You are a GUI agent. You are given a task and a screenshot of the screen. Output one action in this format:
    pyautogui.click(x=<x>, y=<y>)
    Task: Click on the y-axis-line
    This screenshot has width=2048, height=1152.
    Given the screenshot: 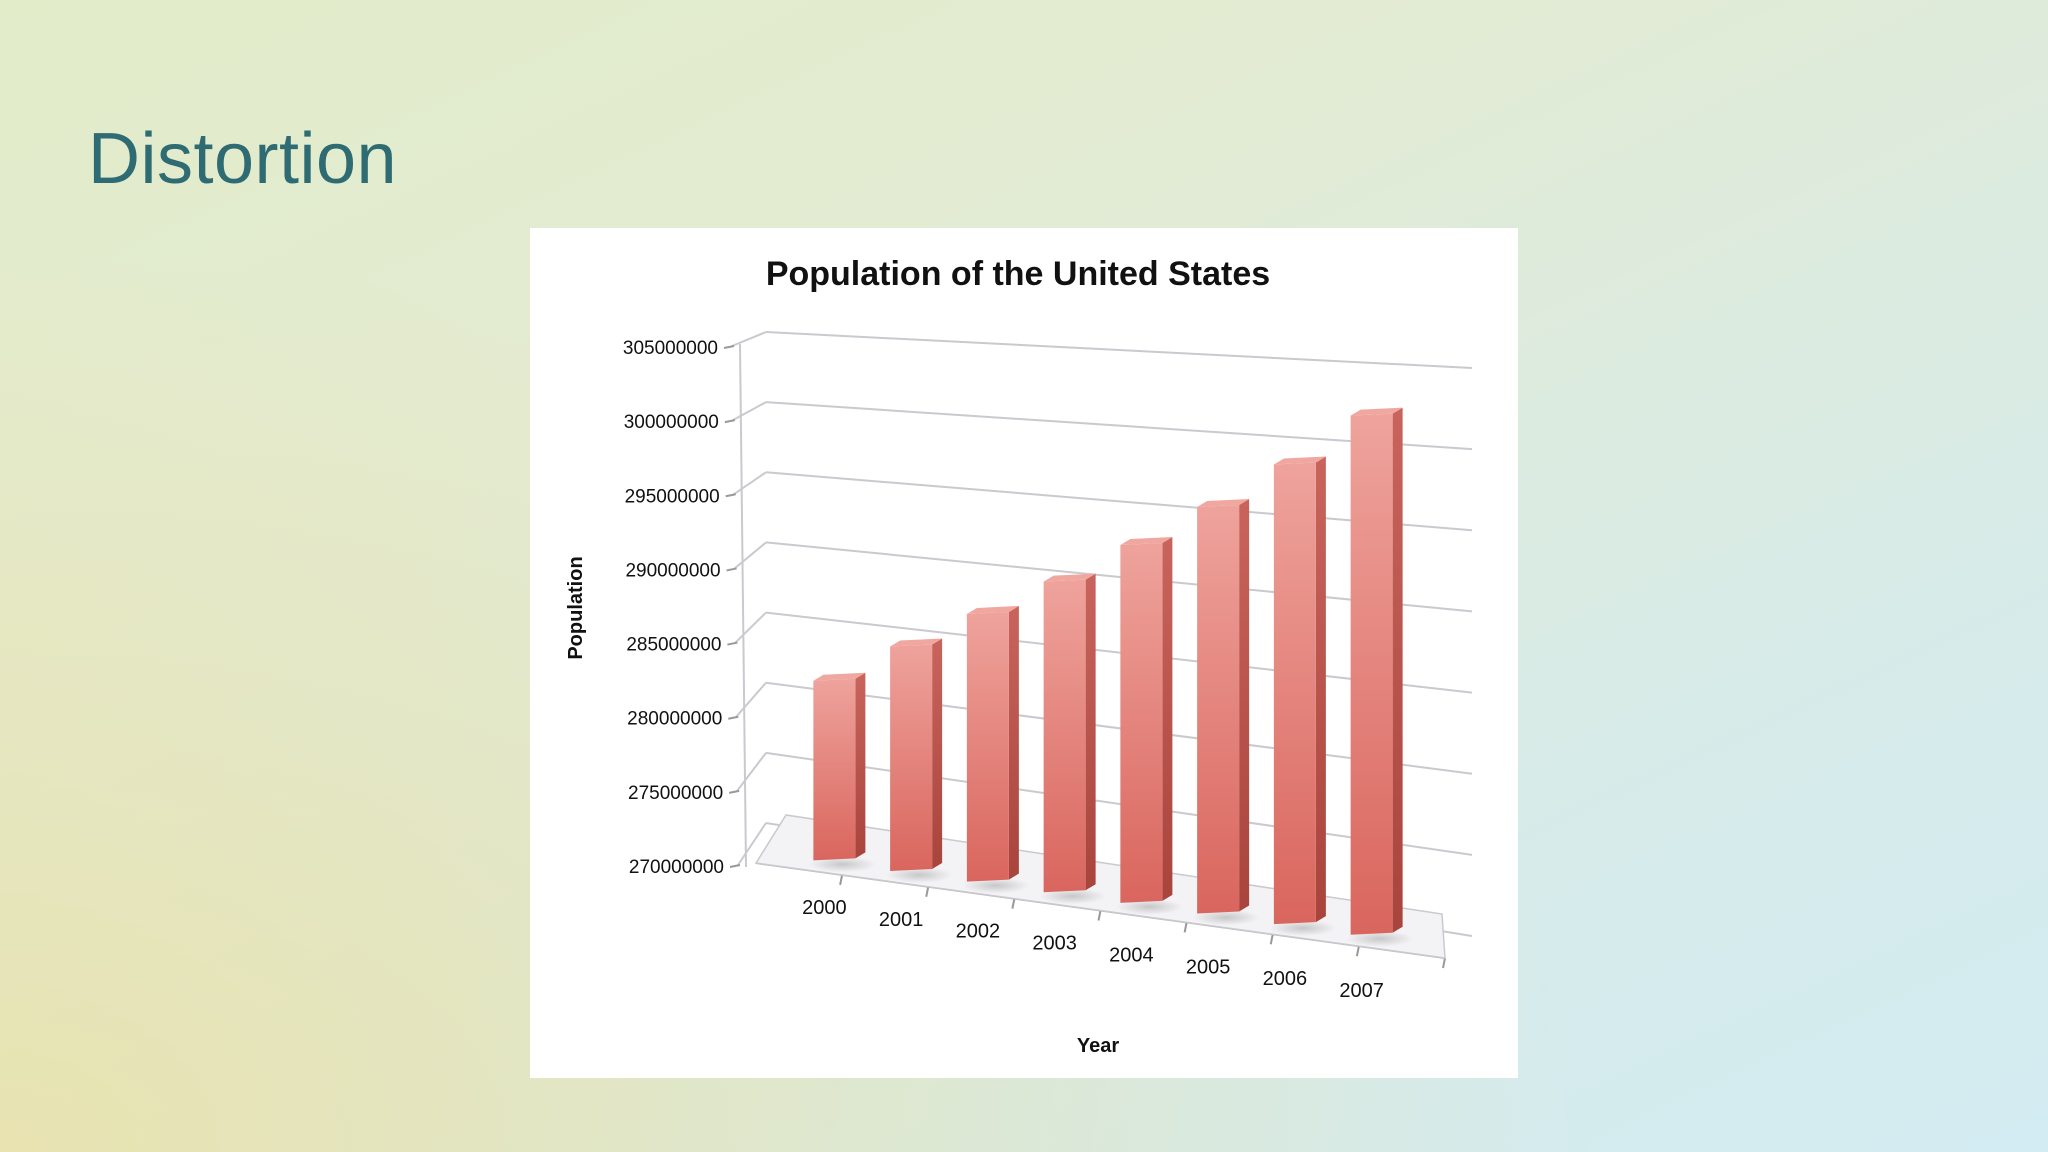 What is the action you would take?
    pyautogui.click(x=743, y=605)
    